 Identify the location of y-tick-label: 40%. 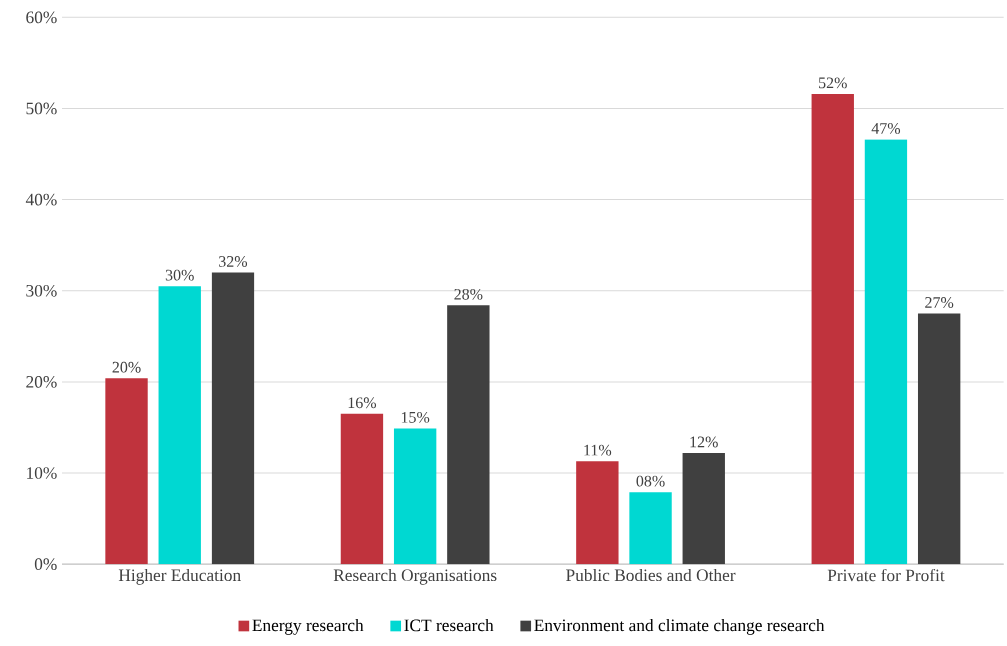
(41, 199).